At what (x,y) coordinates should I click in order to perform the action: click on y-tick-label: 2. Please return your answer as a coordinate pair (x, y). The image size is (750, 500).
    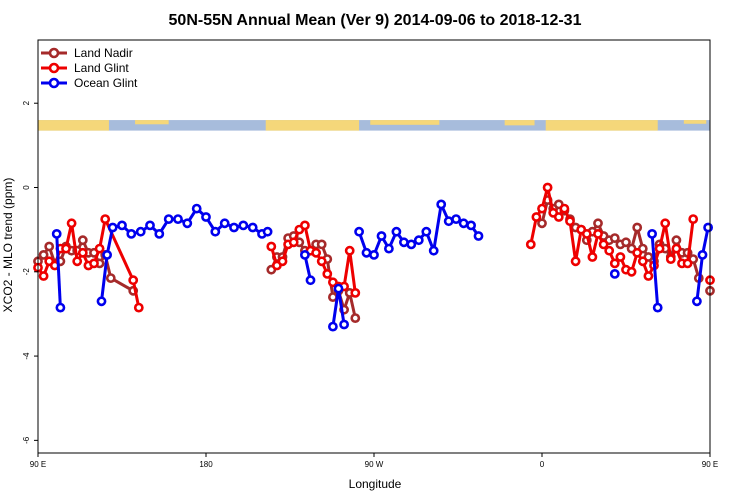
    Looking at the image, I should click on (26, 102).